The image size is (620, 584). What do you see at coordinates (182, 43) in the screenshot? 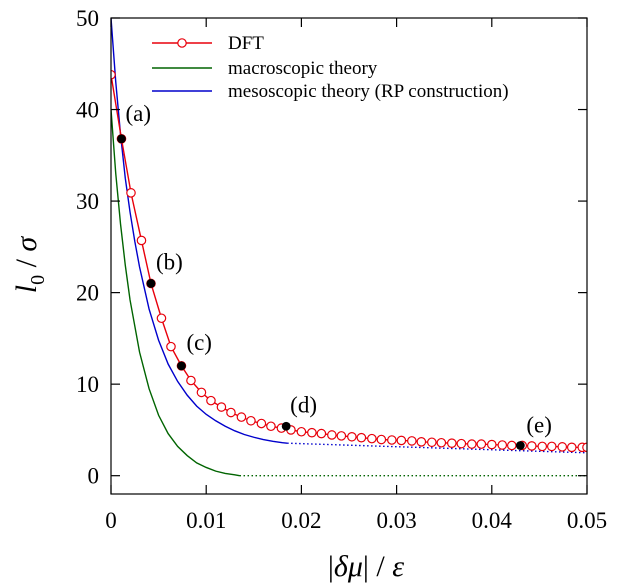
I see `legend-marker-dft` at bounding box center [182, 43].